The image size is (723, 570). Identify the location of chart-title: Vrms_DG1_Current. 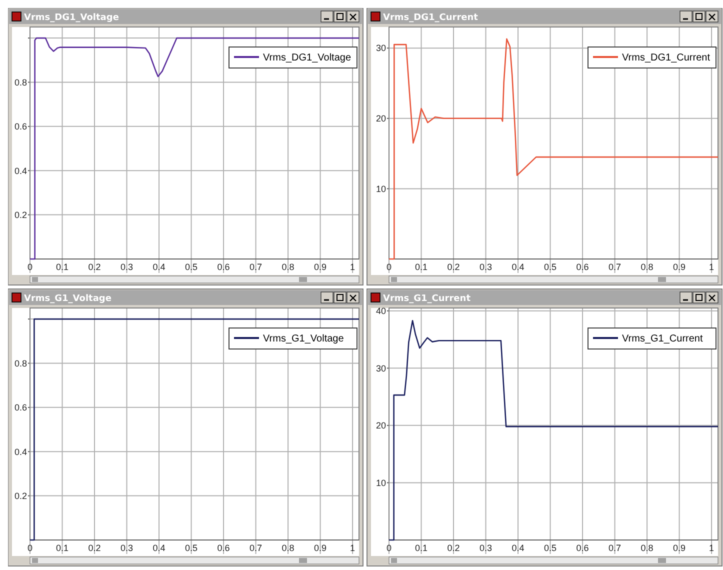
(431, 18).